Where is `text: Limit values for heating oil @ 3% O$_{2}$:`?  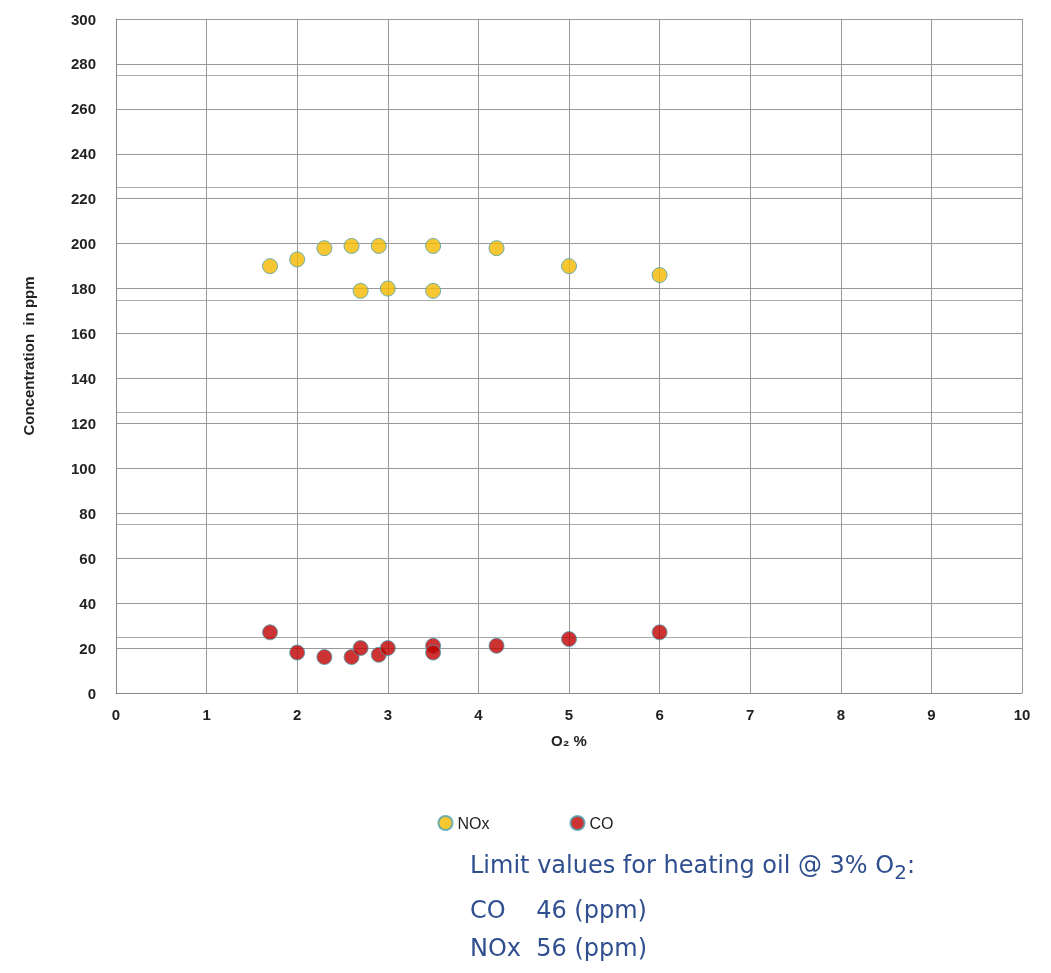
text: Limit values for heating oil @ 3% O$_{2}$: is located at coordinates (692, 868).